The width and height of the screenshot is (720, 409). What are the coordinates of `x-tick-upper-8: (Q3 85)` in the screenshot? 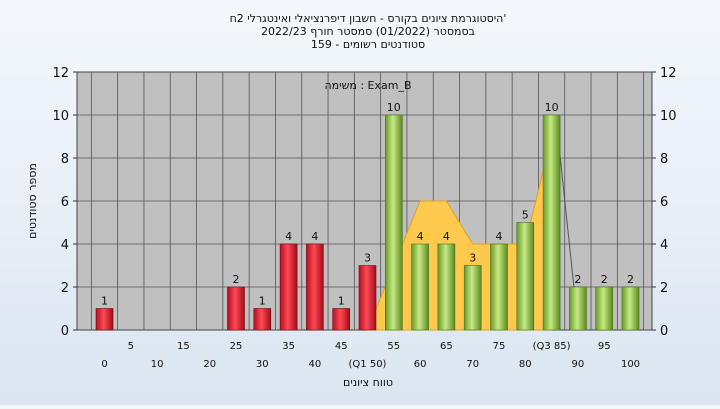 It's located at (552, 346).